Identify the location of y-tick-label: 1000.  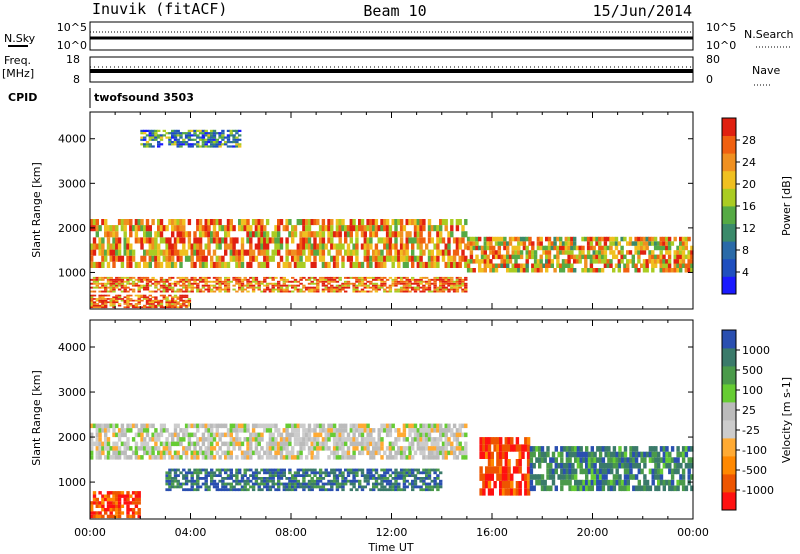
(72, 482).